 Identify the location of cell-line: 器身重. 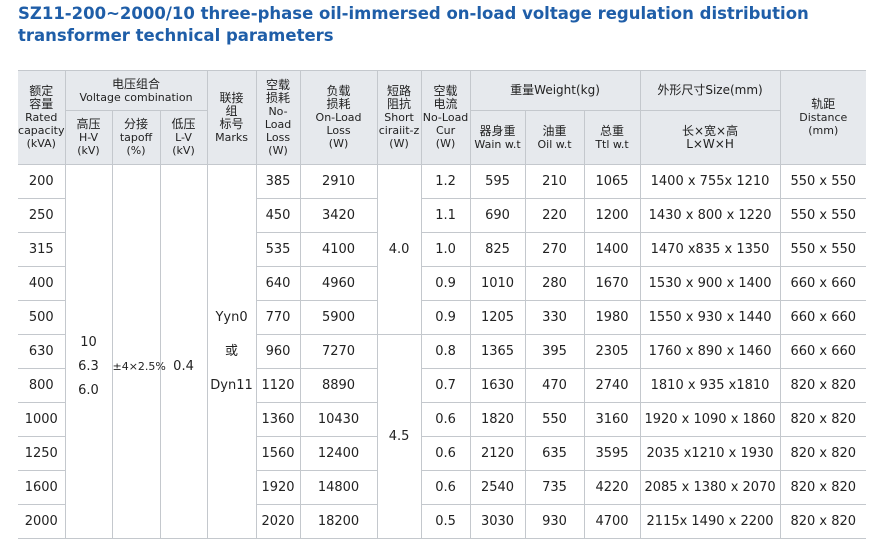
(497, 130).